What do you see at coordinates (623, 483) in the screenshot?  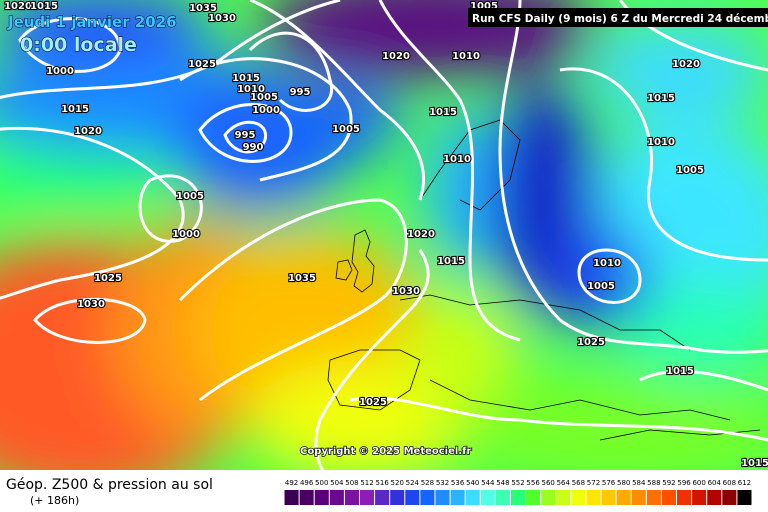 I see `colorbar-label: 580` at bounding box center [623, 483].